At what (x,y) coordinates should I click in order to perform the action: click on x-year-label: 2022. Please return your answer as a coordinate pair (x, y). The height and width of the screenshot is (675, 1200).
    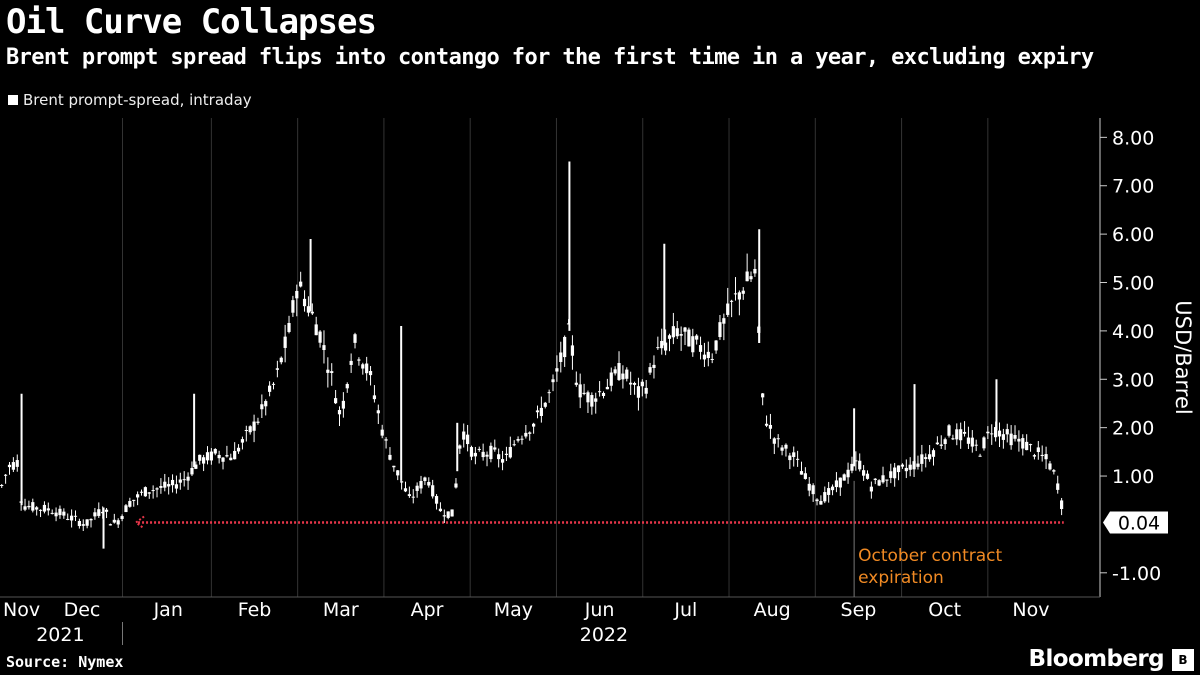
    Looking at the image, I should click on (604, 635).